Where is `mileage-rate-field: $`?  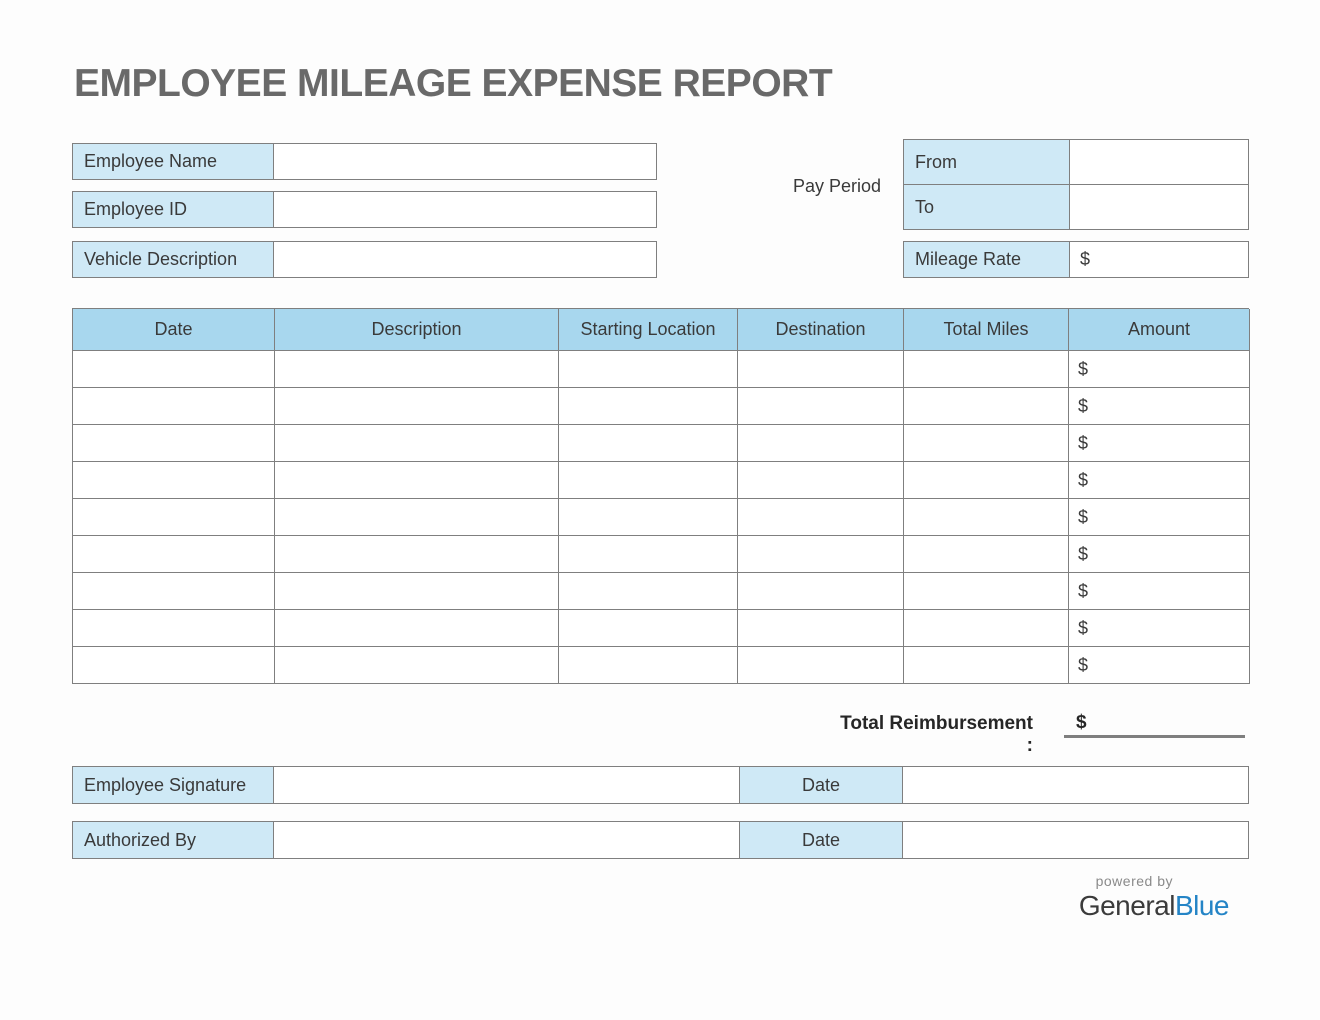 mileage-rate-field: $ is located at coordinates (1159, 259).